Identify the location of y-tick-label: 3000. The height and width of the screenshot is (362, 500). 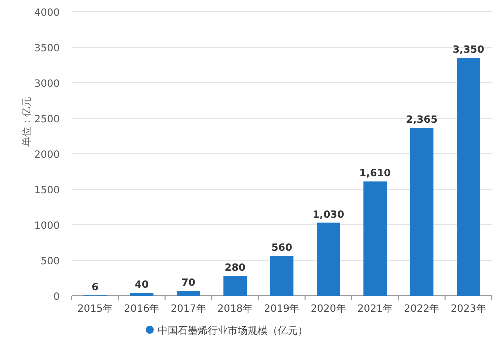
(47, 84).